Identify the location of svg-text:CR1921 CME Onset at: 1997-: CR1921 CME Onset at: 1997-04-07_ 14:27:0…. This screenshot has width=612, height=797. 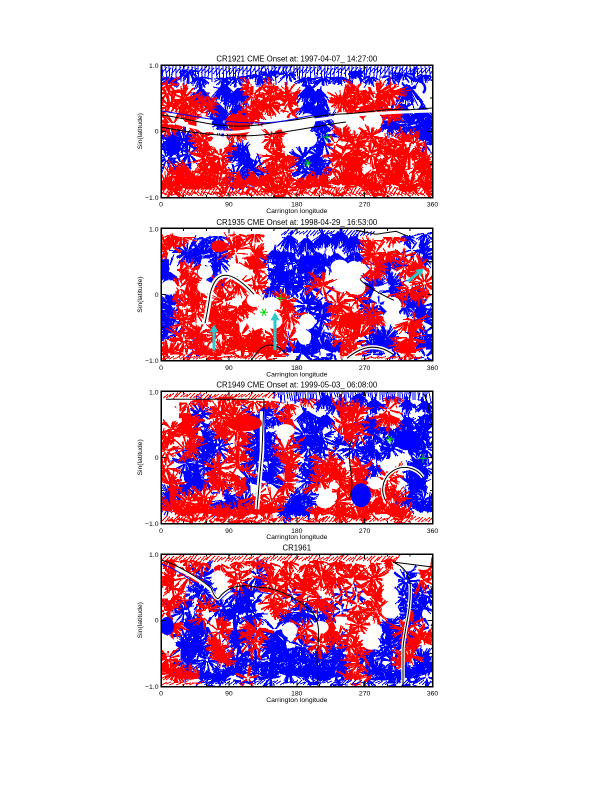
(296, 59).